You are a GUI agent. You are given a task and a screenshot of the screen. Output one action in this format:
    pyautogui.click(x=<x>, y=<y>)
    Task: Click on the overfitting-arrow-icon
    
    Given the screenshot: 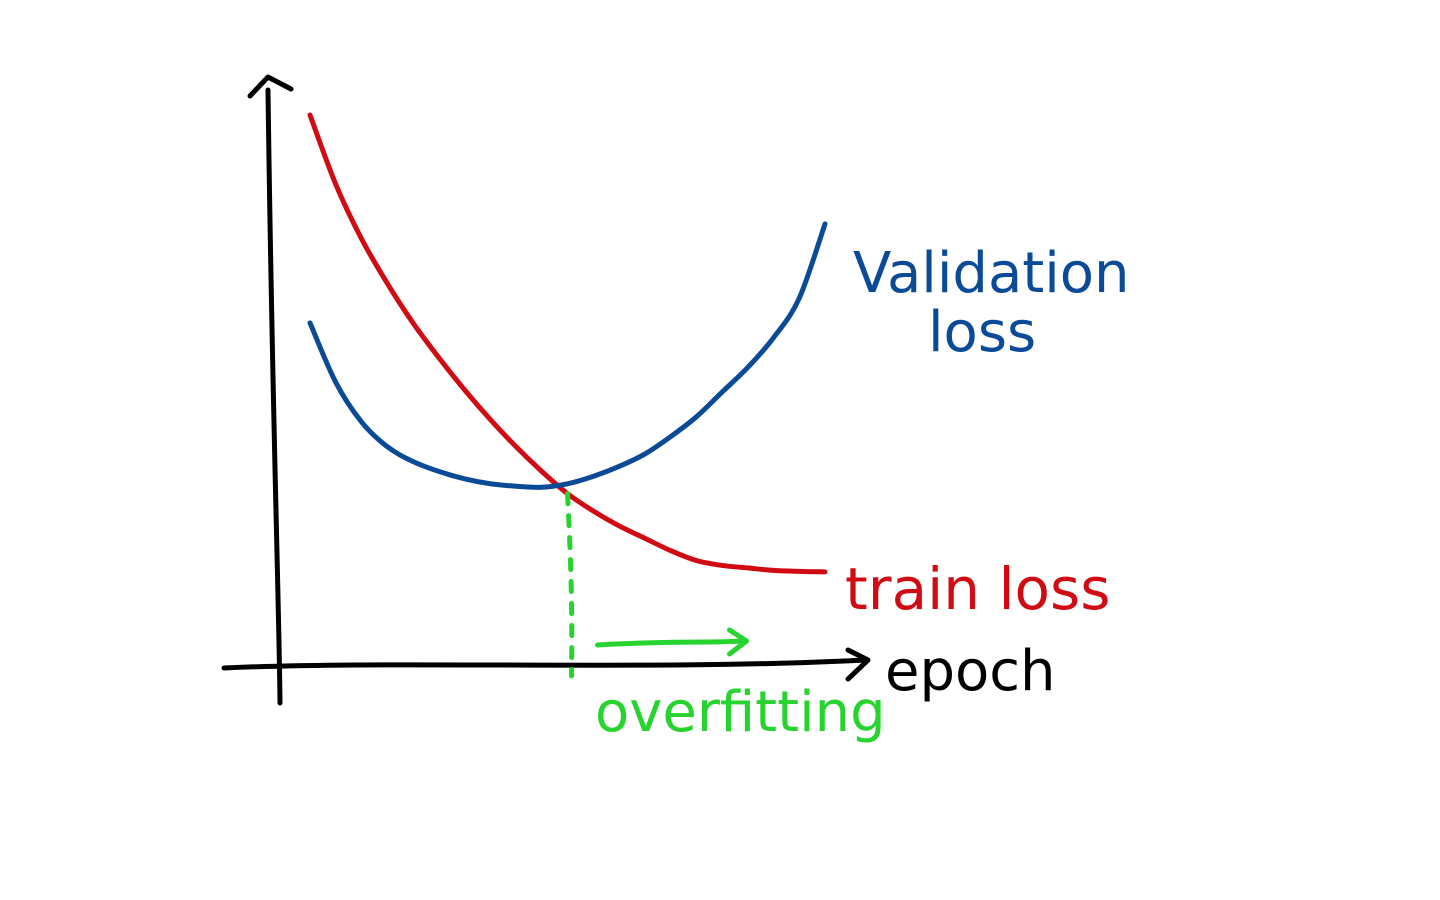 What is the action you would take?
    pyautogui.click(x=670, y=643)
    